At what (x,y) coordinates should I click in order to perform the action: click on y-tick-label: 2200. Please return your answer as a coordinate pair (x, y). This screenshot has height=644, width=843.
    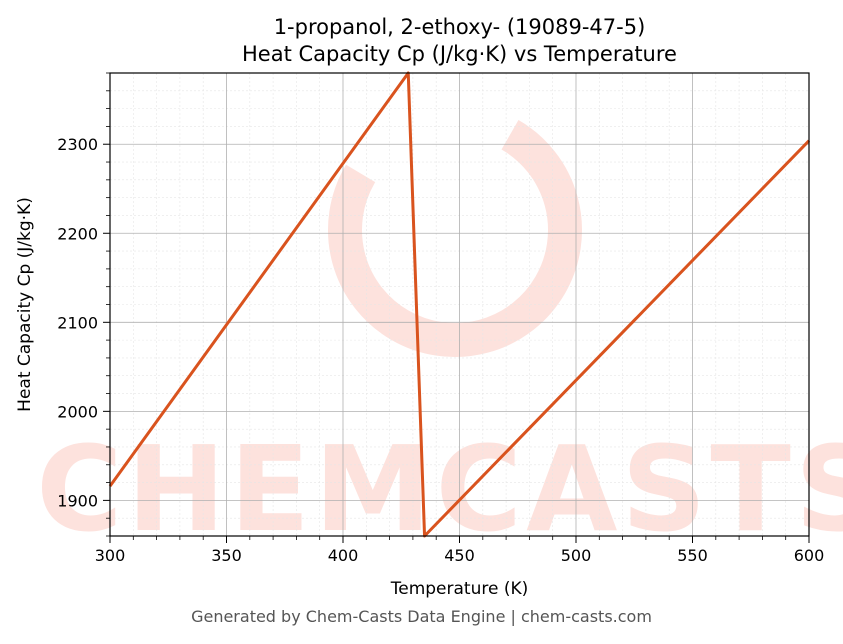
    Looking at the image, I should click on (77, 233).